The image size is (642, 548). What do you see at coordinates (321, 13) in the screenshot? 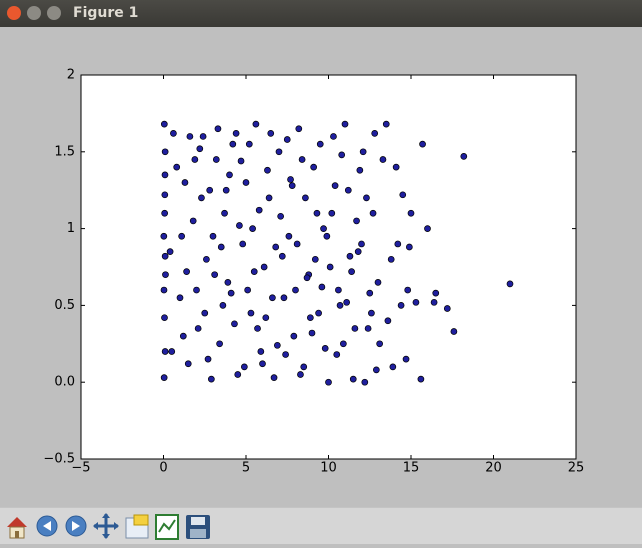
I see `title-bar: Figure 1` at bounding box center [321, 13].